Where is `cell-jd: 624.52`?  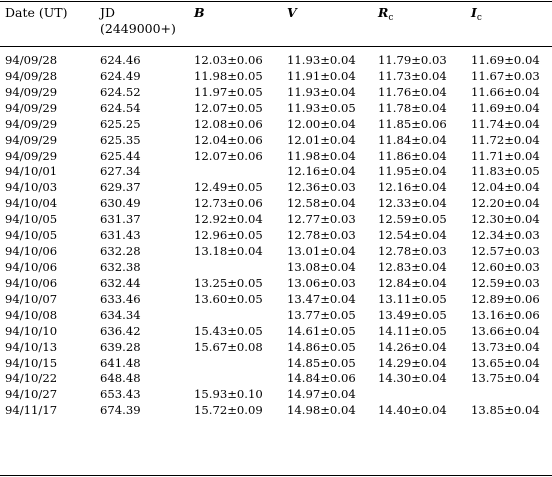
cell-jd: 624.52 is located at coordinates (120, 91).